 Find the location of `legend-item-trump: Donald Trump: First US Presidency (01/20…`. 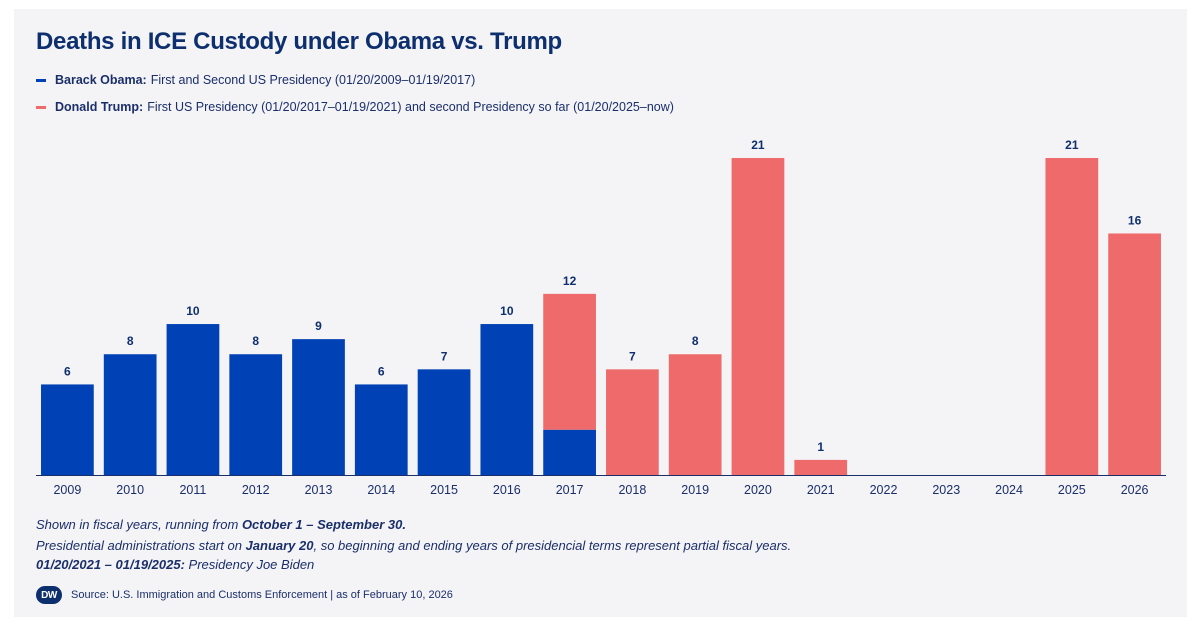

legend-item-trump: Donald Trump: First US Presidency (01/20… is located at coordinates (355, 107).